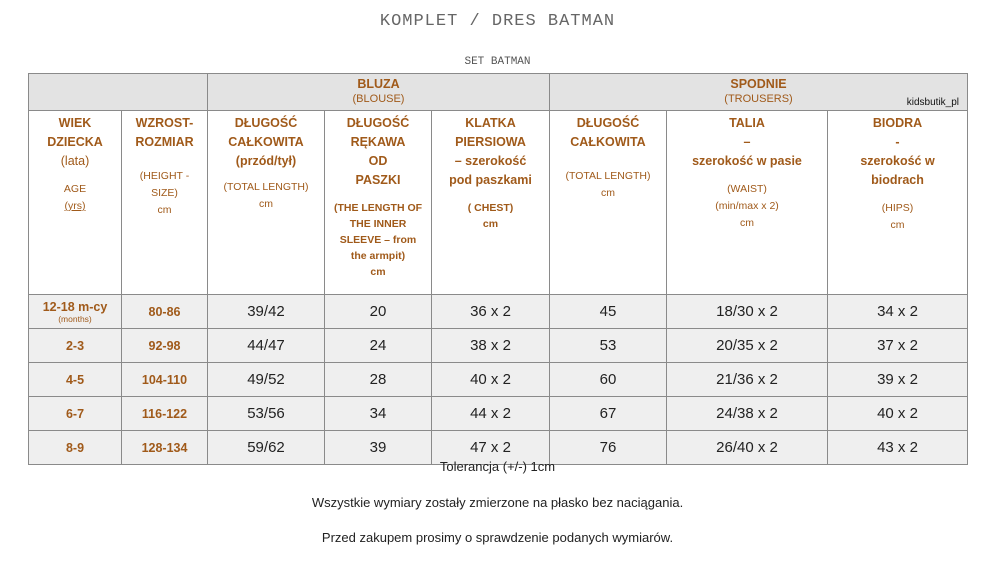 This screenshot has width=995, height=565. I want to click on cell-sleeve: 20, so click(378, 311).